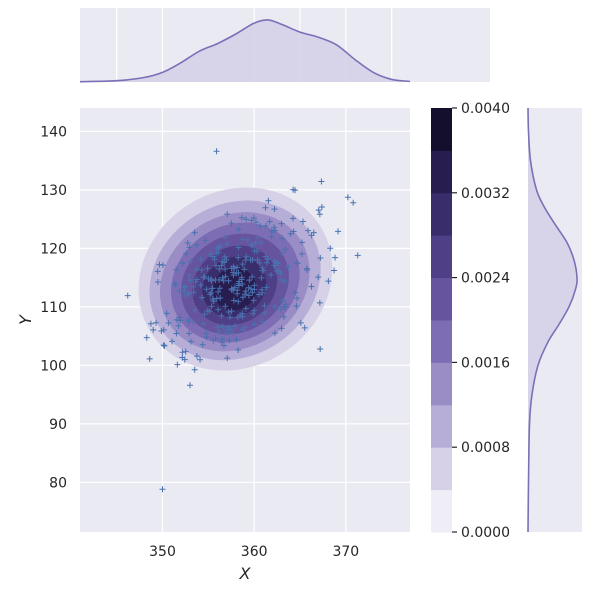 The width and height of the screenshot is (600, 600). I want to click on colorbar-ticks: 0.0000 0.0008 0.0016 0.0024 0.0032 0.0040, so click(481, 321).